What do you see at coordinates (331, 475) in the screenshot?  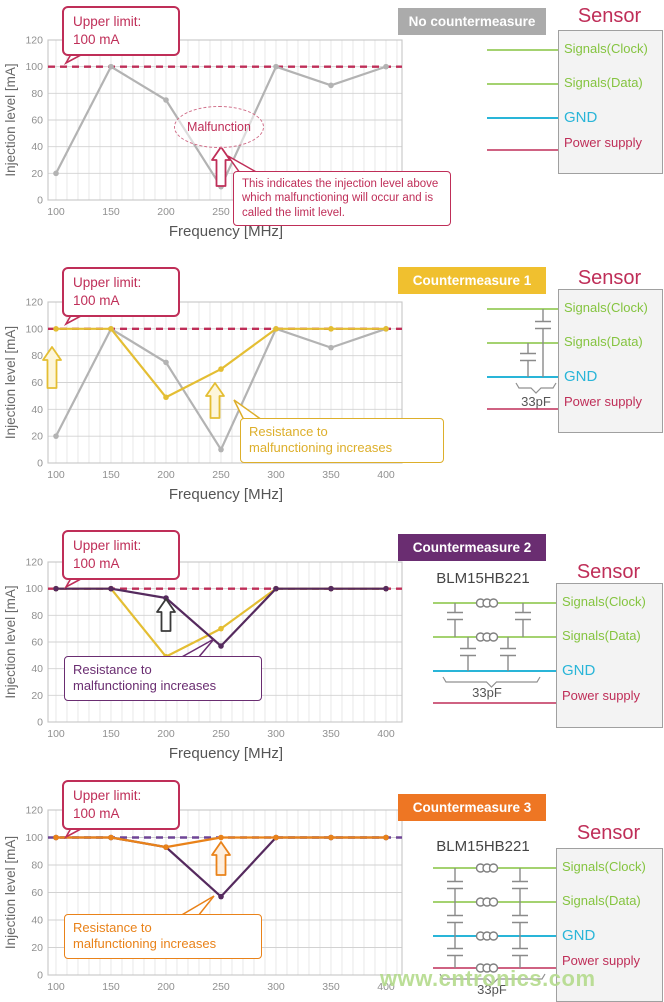 I see `svg-text: 350` at bounding box center [331, 475].